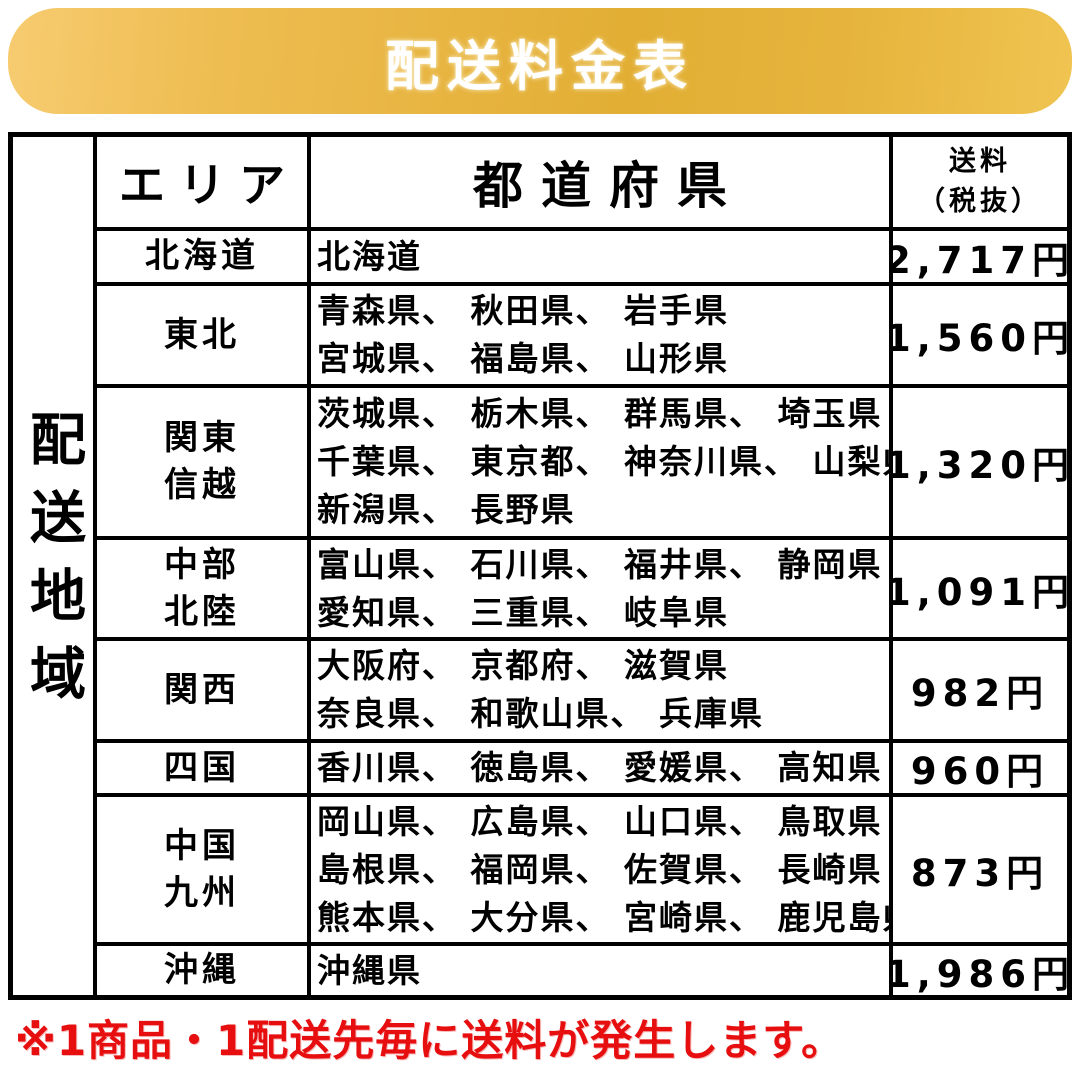 The width and height of the screenshot is (1080, 1080). Describe the element at coordinates (980, 201) in the screenshot. I see `fee-header-line2: （税抜）` at that location.